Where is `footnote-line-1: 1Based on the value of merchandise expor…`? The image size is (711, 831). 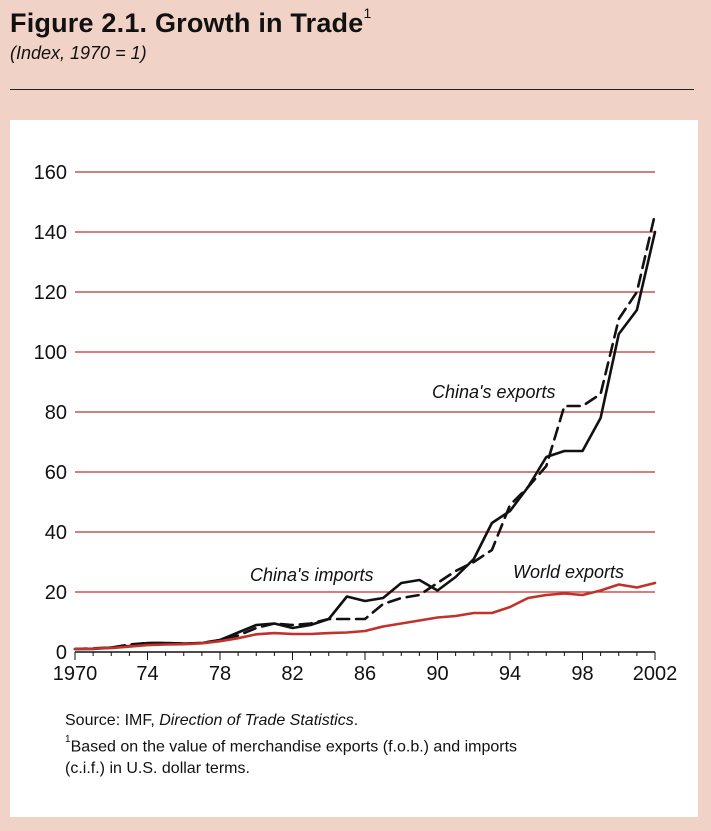 footnote-line-1: 1Based on the value of merchandise expor… is located at coordinates (291, 745).